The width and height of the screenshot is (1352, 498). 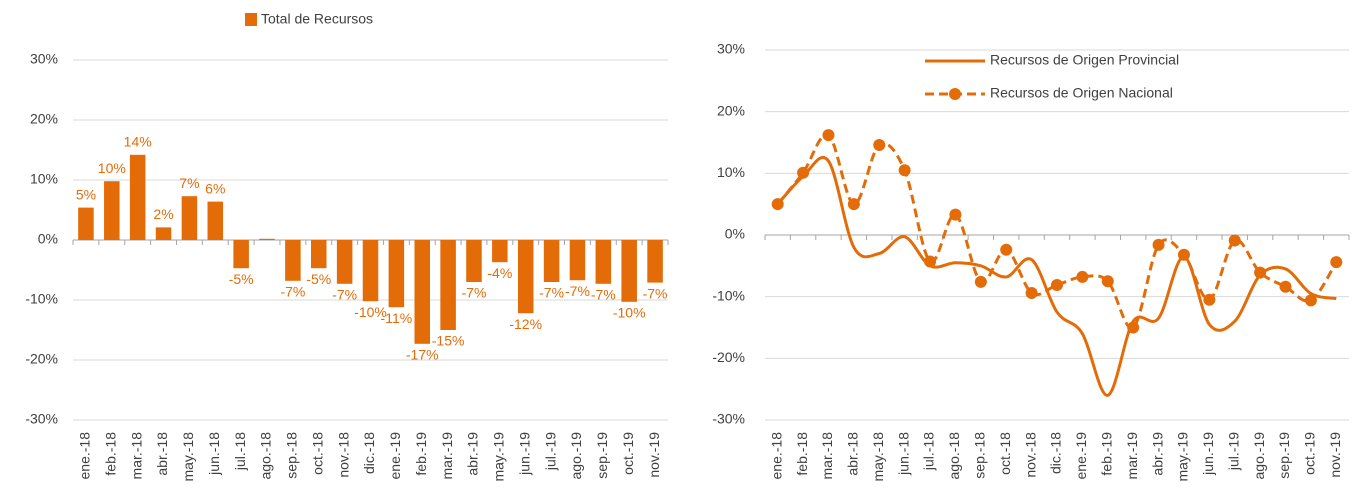 What do you see at coordinates (44, 59) in the screenshot?
I see `y-tick-label: 30%` at bounding box center [44, 59].